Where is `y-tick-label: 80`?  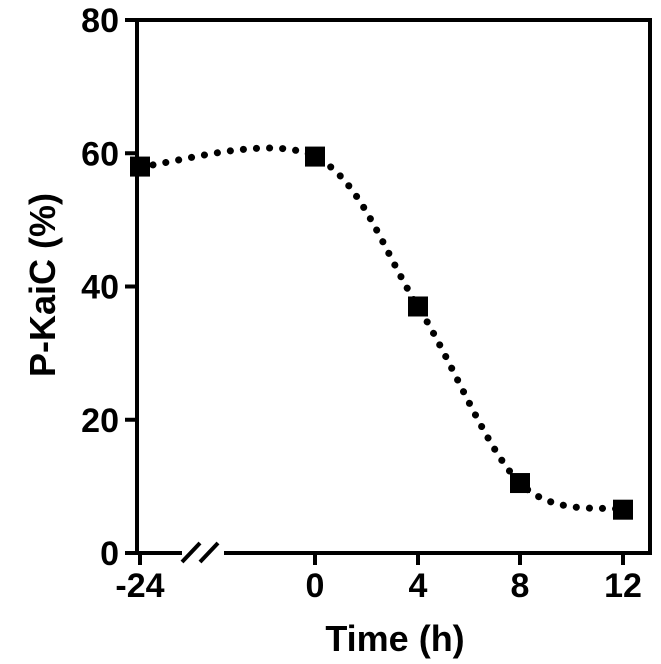
y-tick-label: 80 is located at coordinates (100, 21).